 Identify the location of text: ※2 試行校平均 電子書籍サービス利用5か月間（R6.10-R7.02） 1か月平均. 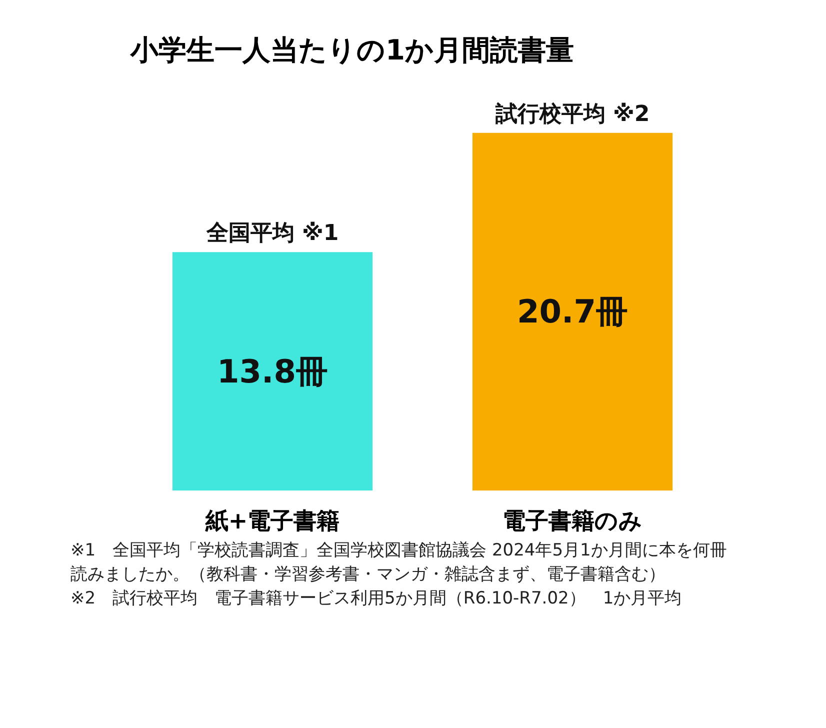
(376, 598).